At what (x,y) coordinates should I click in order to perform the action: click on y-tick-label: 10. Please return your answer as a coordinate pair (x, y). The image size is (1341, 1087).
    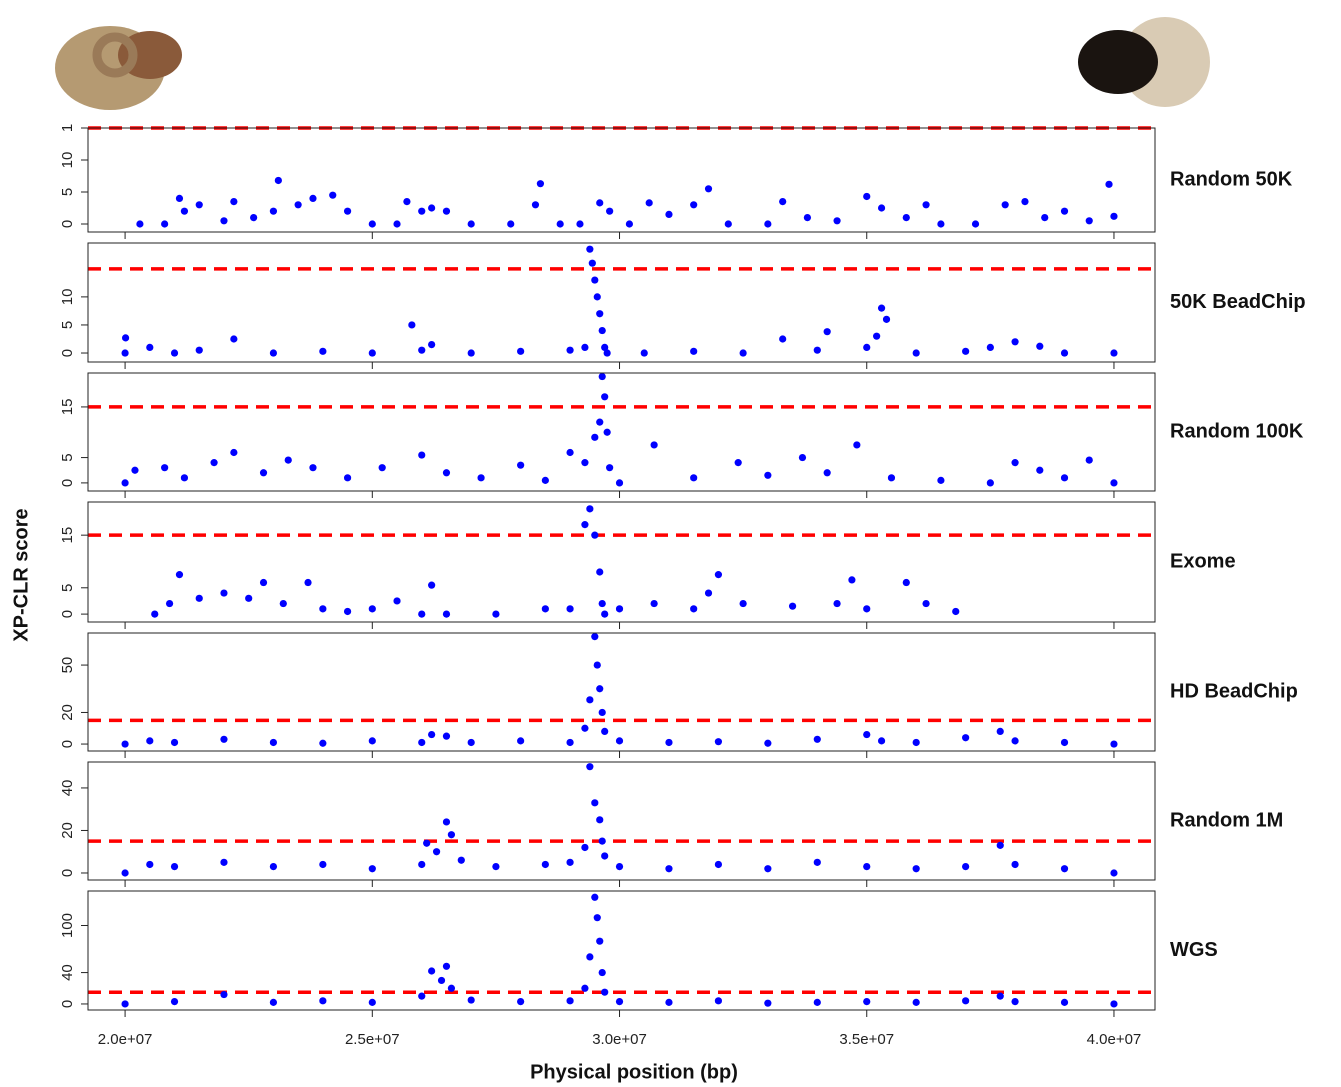
    Looking at the image, I should click on (67, 160).